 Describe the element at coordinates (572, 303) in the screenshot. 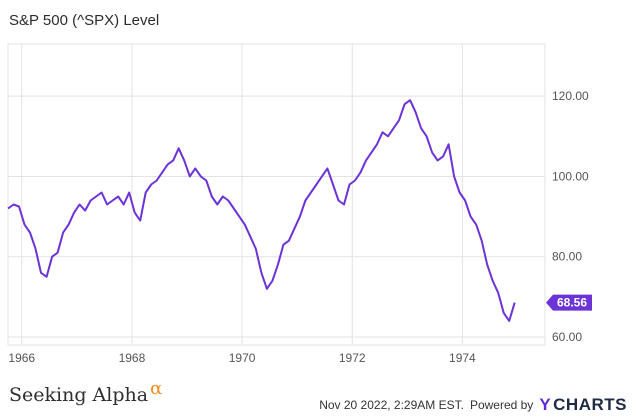

I see `last-value-text: 68.56` at that location.